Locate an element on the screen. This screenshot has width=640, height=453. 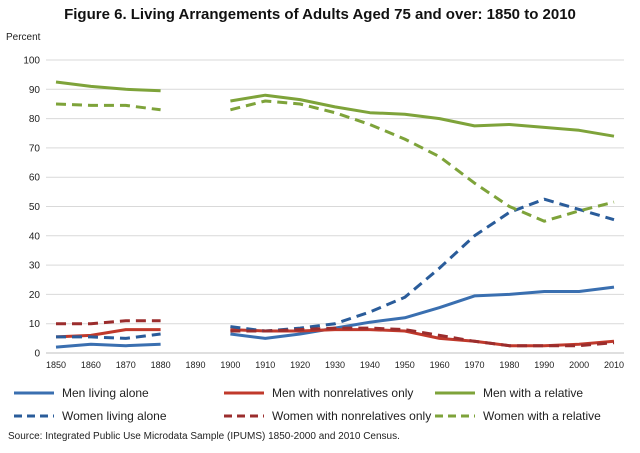
y-tick-label: 20 is located at coordinates (35, 295).